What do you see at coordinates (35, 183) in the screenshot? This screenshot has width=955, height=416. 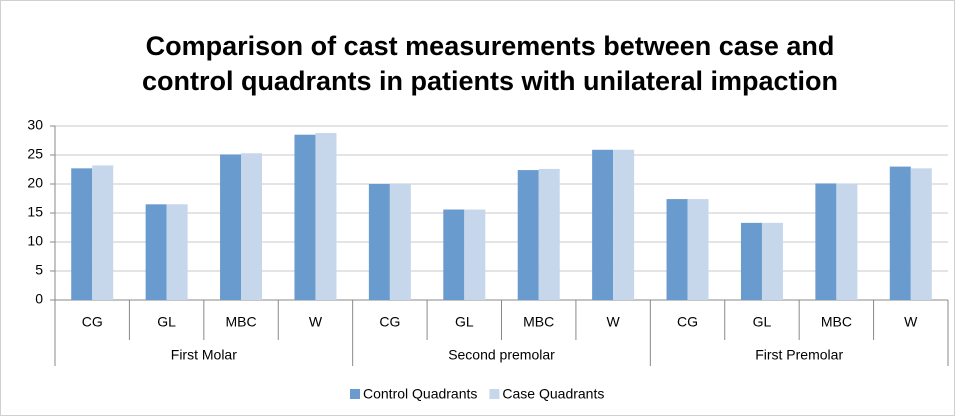 I see `y-tick-label: 20` at bounding box center [35, 183].